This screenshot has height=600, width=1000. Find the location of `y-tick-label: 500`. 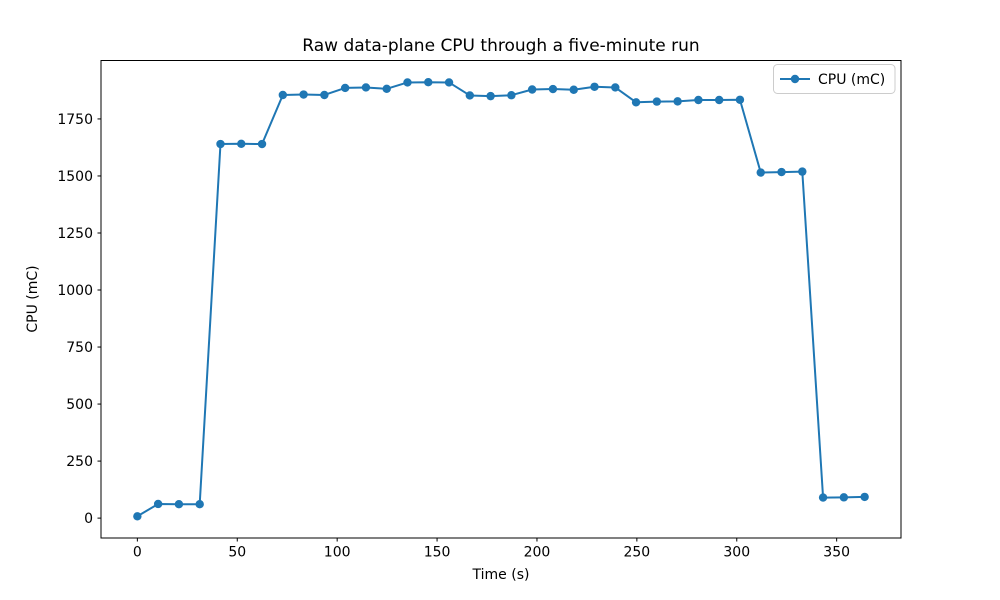

y-tick-label: 500 is located at coordinates (79, 405).